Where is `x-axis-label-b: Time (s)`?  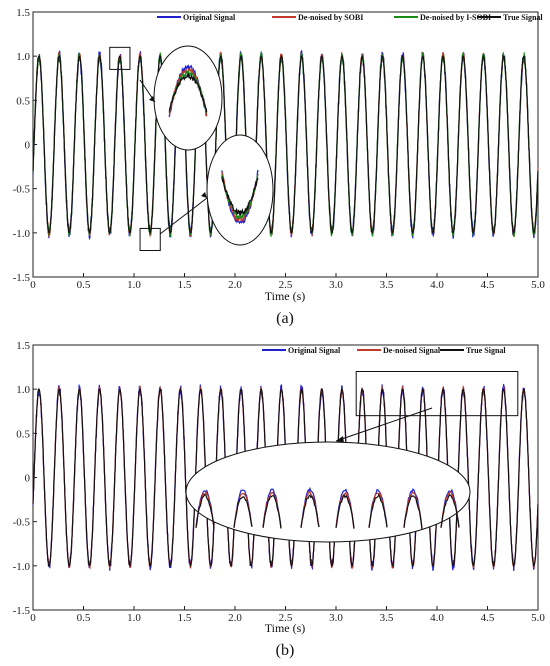
x-axis-label-b: Time (s) is located at coordinates (285, 628).